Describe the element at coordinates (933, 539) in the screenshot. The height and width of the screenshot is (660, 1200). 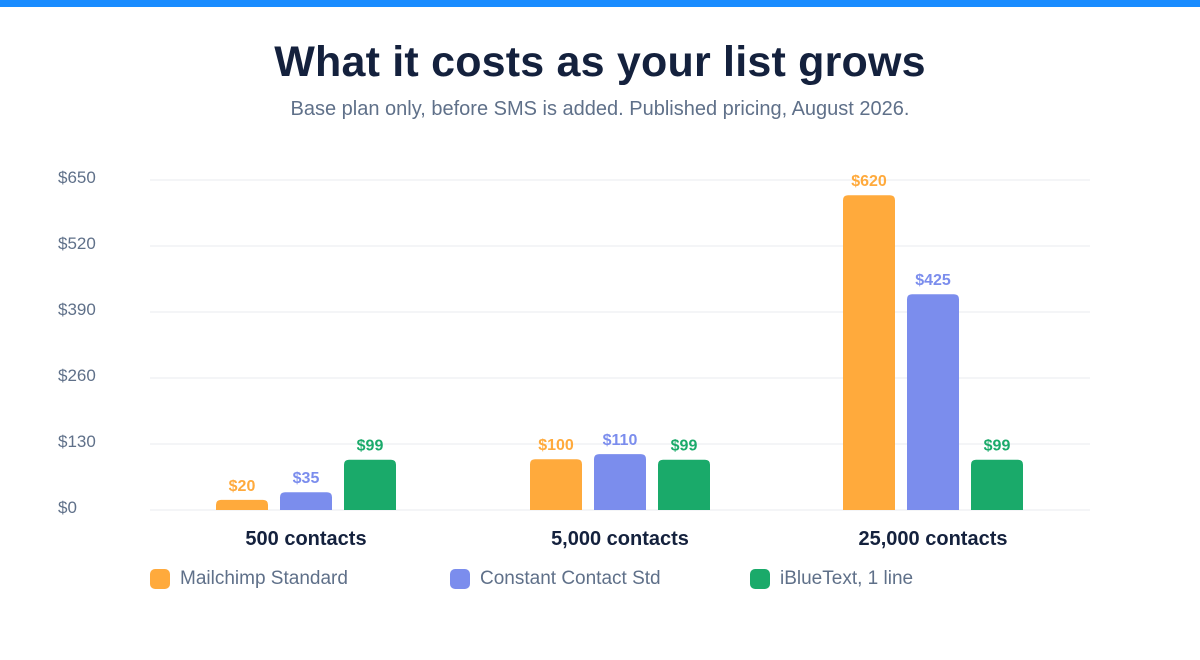
I see `x-category-label: 25,000 contacts` at that location.